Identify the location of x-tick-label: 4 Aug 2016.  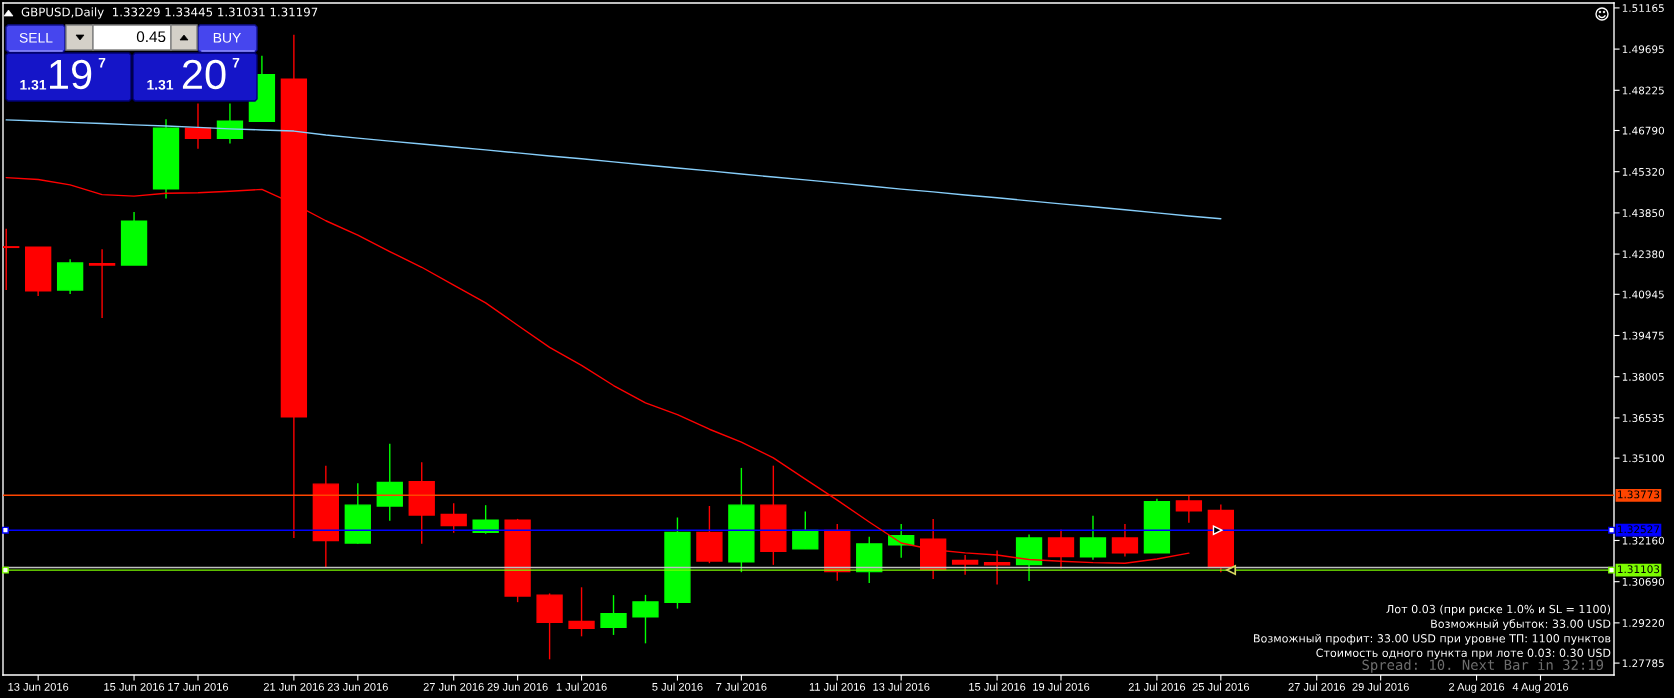
(1540, 687).